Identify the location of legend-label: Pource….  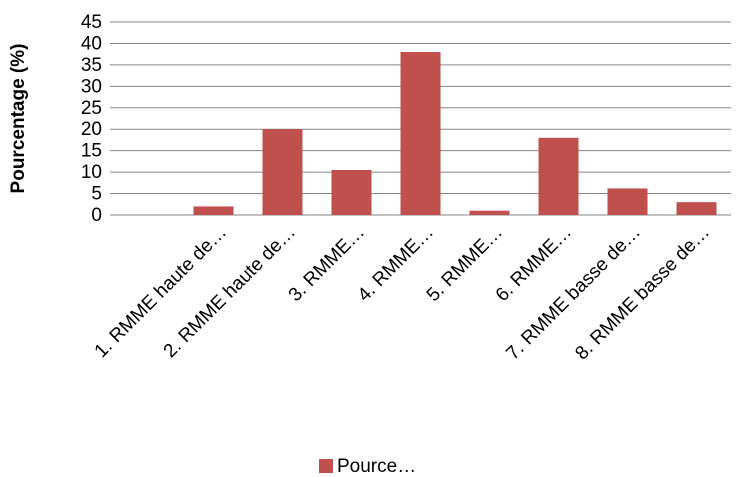
(376, 466).